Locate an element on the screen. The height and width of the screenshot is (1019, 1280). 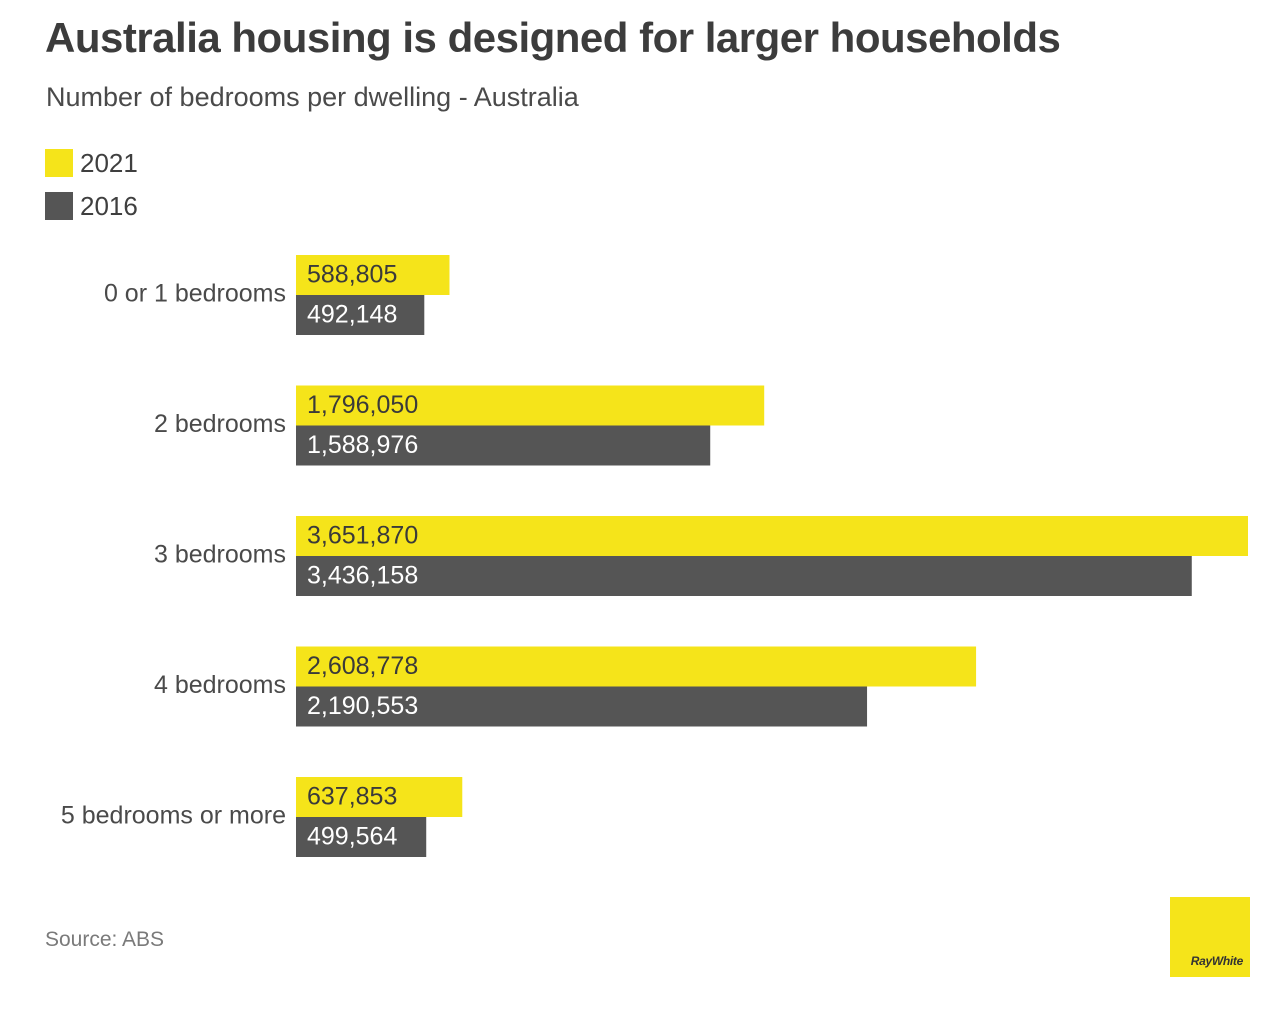
category-label-0-or-1-bedrooms: 0 or 1 bedrooms is located at coordinates (195, 294).